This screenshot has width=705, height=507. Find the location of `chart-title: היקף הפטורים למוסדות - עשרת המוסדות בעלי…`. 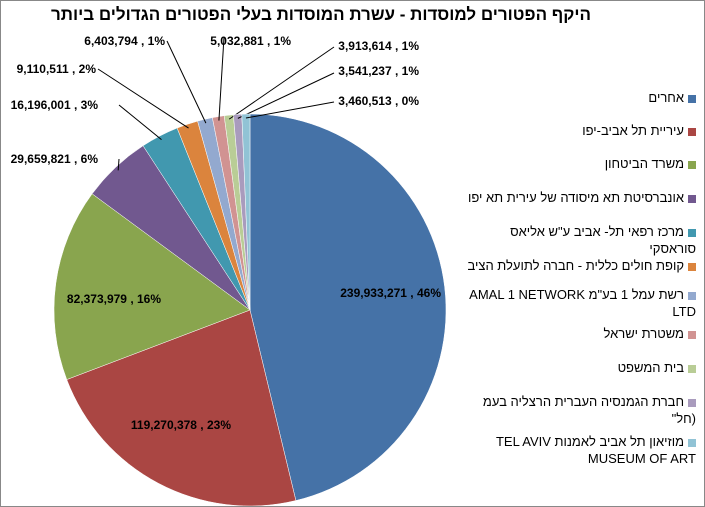

chart-title: היקף הפטורים למוסדות - עשרת המוסדות בעלי… is located at coordinates (321, 14).